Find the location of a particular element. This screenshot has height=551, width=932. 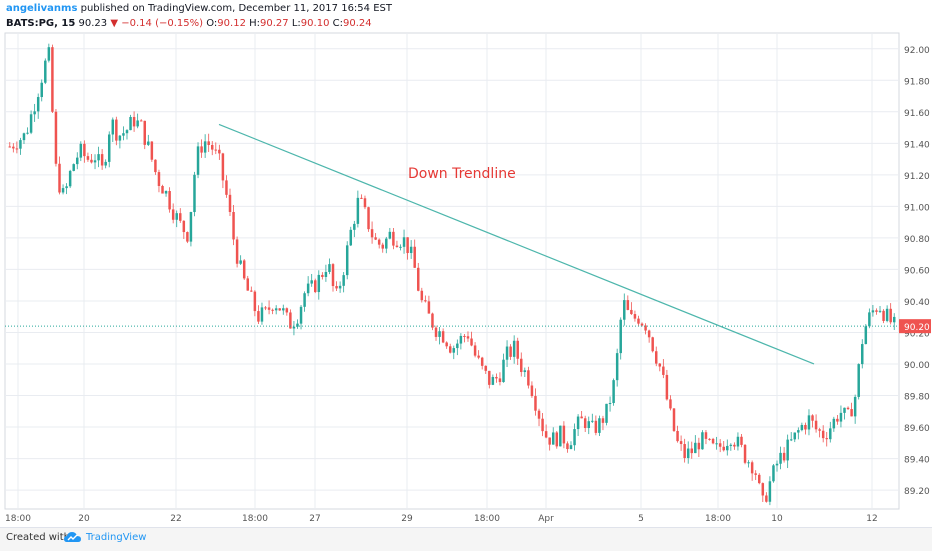

author-name: angelivanms is located at coordinates (42, 8).